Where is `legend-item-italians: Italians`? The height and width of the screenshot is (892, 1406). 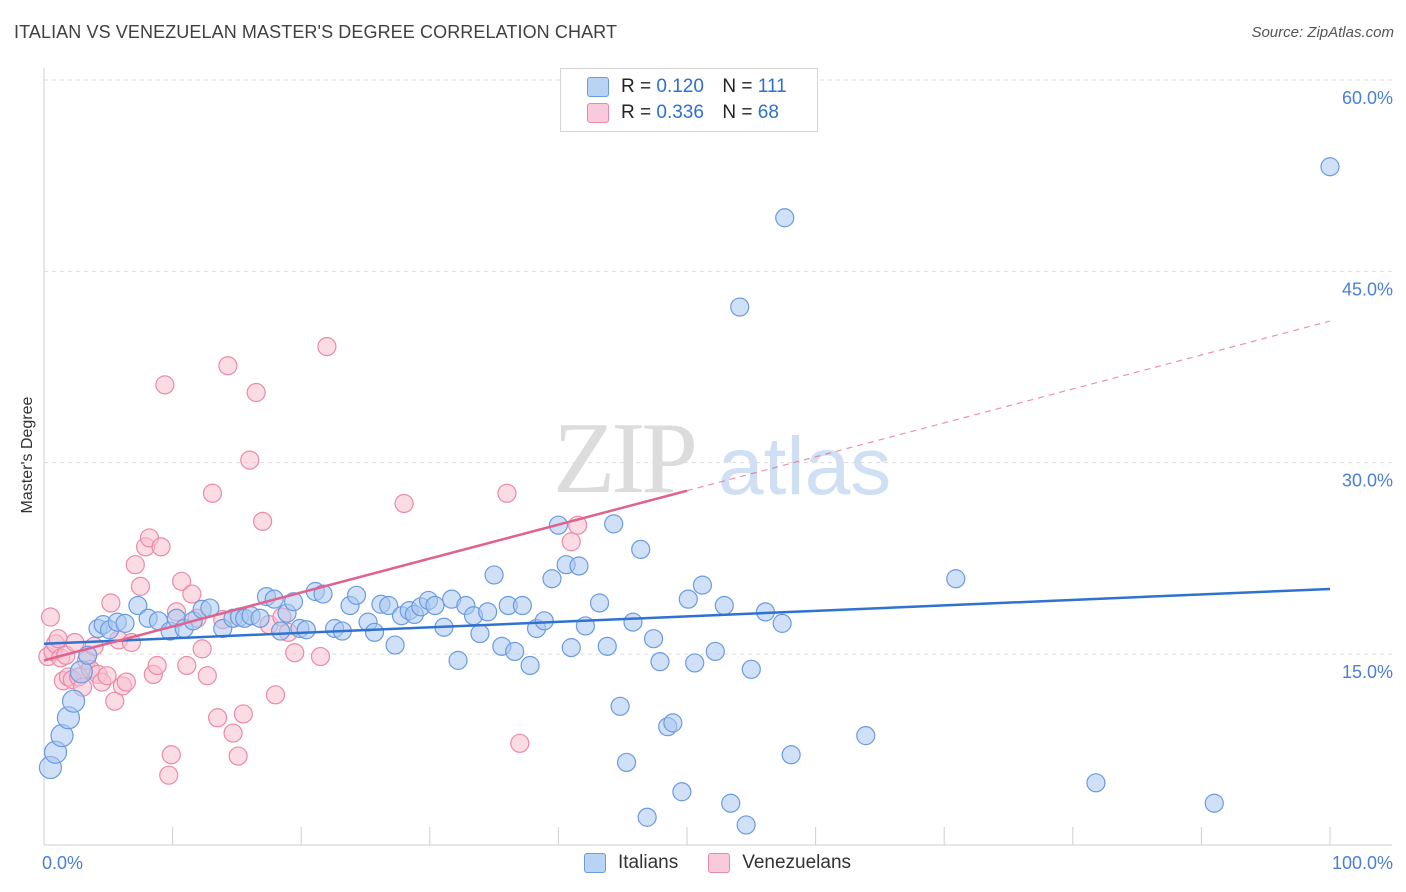
legend-item-italians: Italians is located at coordinates (631, 863).